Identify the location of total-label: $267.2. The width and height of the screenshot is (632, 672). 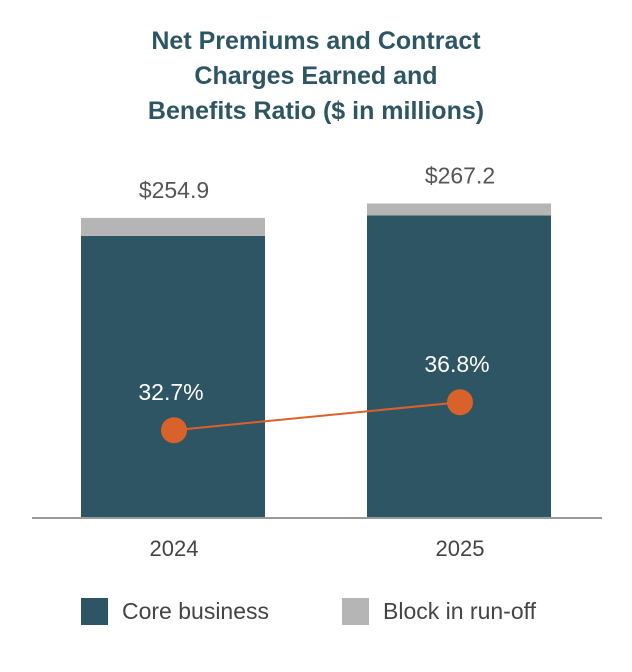
(460, 175).